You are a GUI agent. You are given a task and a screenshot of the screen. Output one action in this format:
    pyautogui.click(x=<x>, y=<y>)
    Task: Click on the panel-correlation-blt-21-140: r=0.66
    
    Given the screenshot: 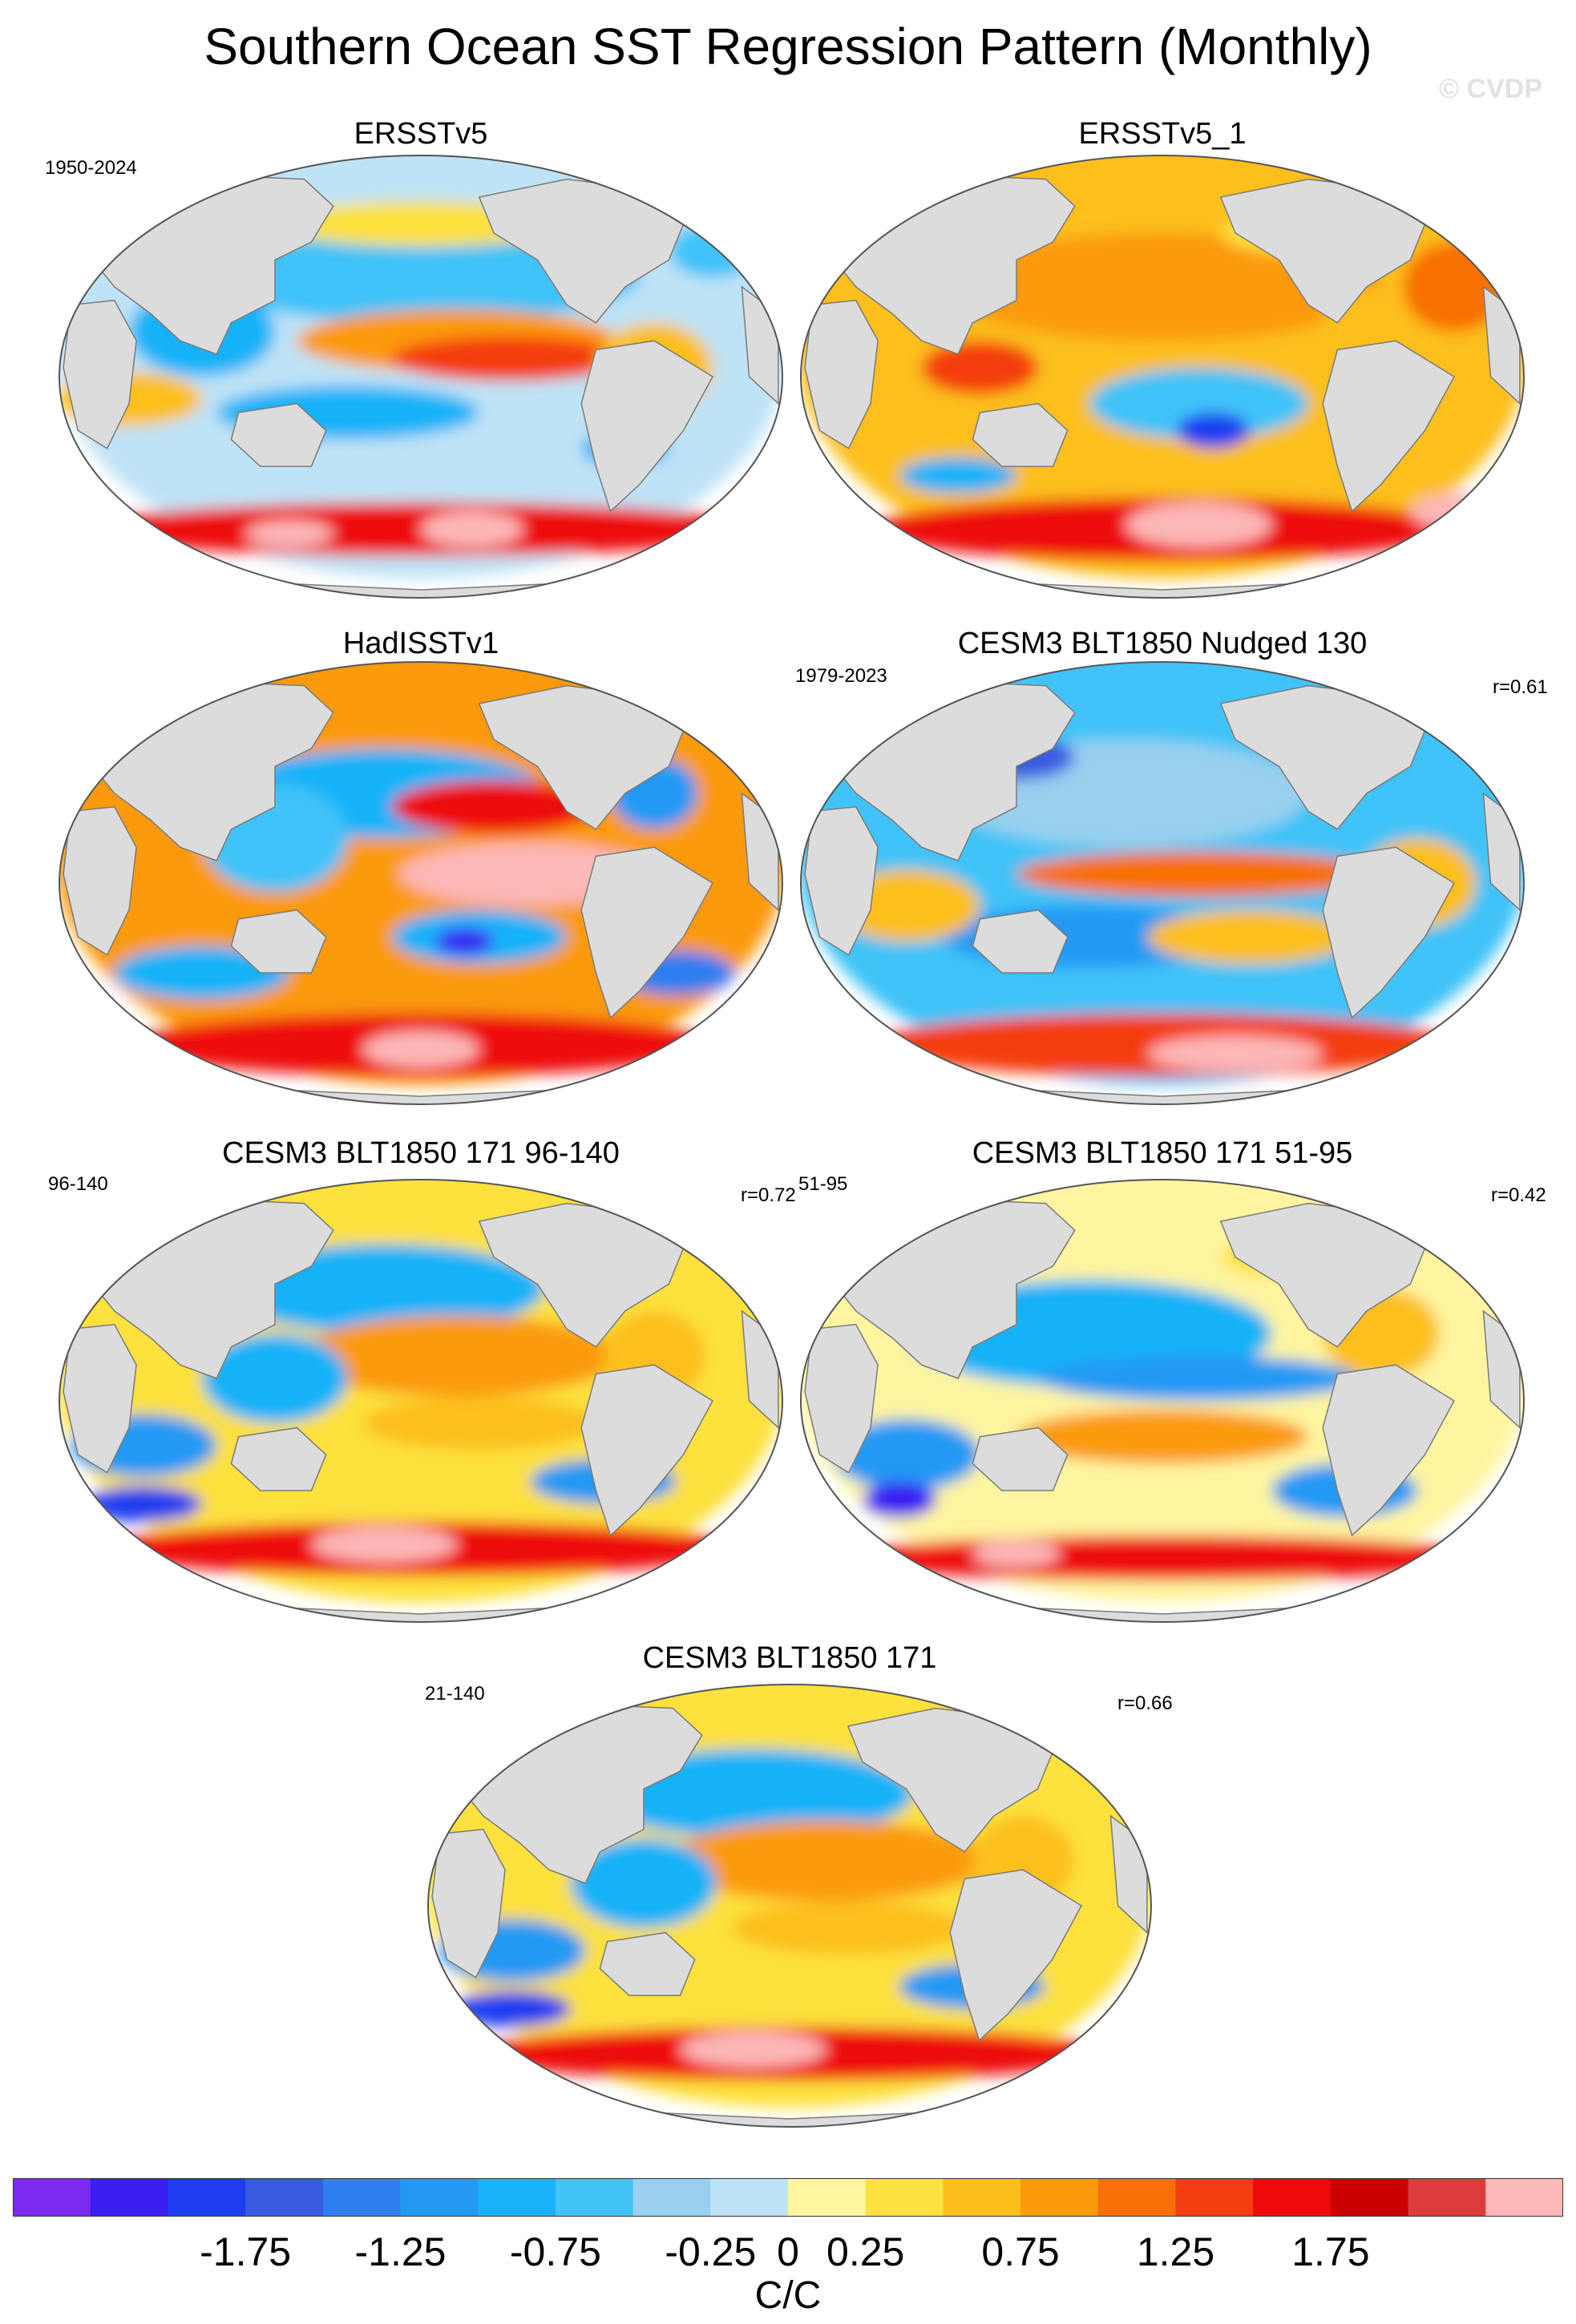 What is the action you would take?
    pyautogui.click(x=1145, y=1703)
    